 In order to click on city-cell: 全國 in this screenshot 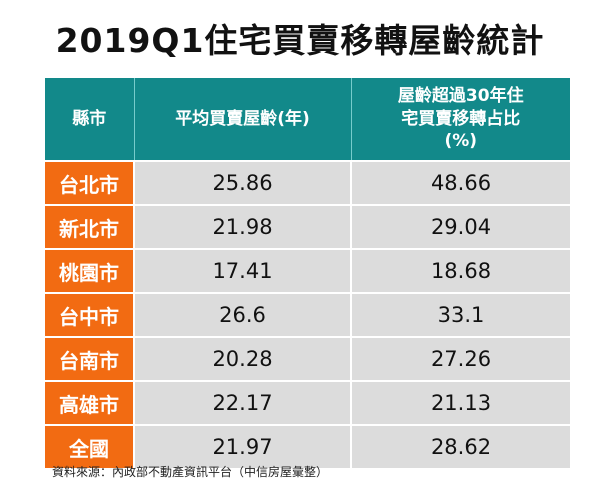, I will do `click(90, 446)`.